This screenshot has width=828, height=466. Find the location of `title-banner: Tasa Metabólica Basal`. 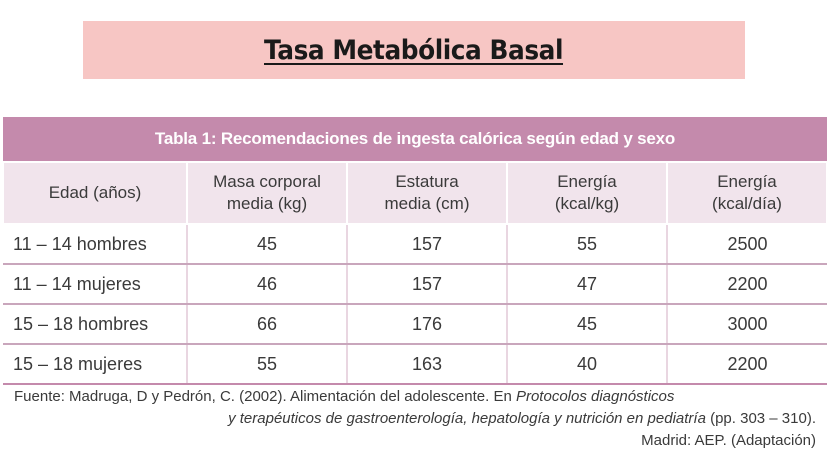

title-banner: Tasa Metabólica Basal is located at coordinates (414, 50).